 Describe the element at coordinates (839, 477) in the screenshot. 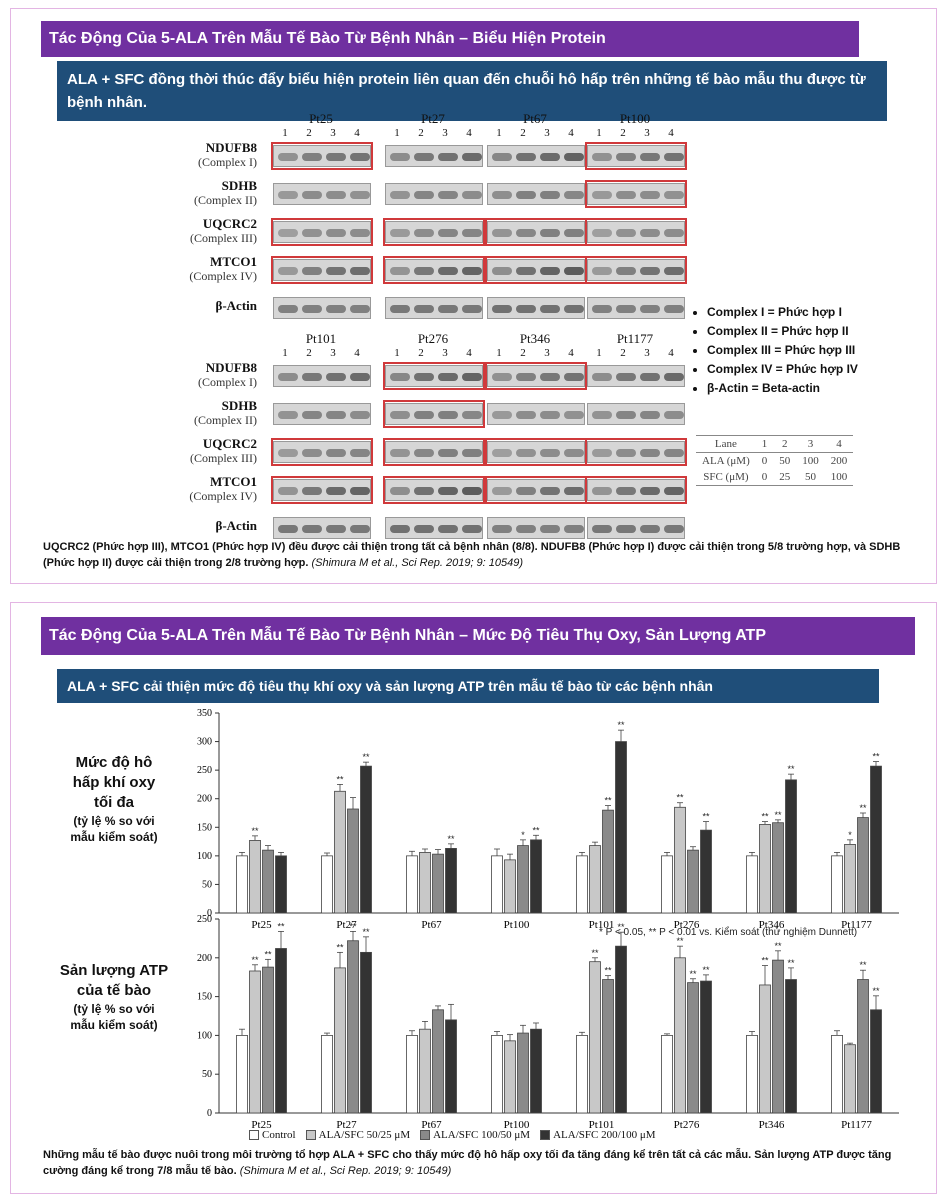

I see `table-cell: 100` at that location.